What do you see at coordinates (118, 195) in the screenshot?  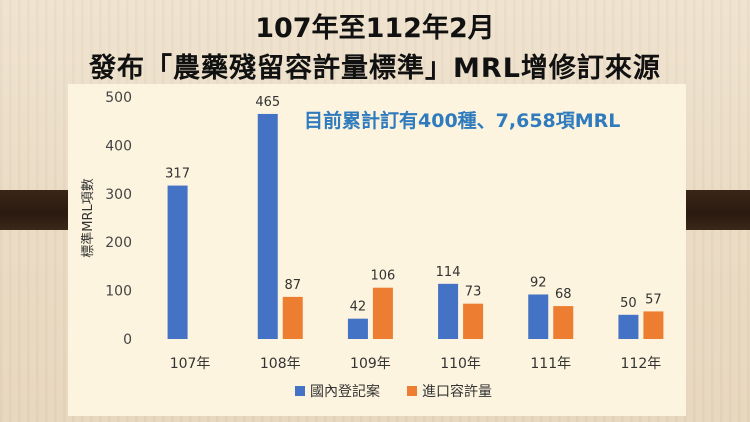 I see `y-tick-label: 300` at bounding box center [118, 195].